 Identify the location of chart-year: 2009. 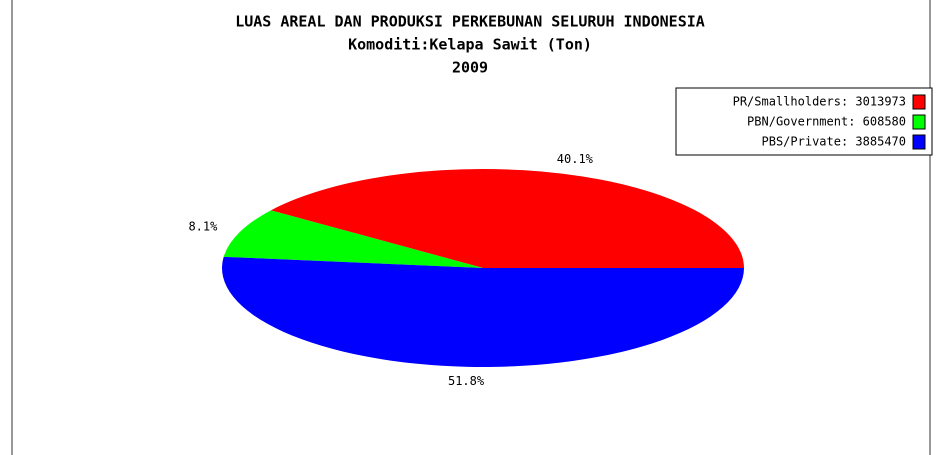
(470, 68).